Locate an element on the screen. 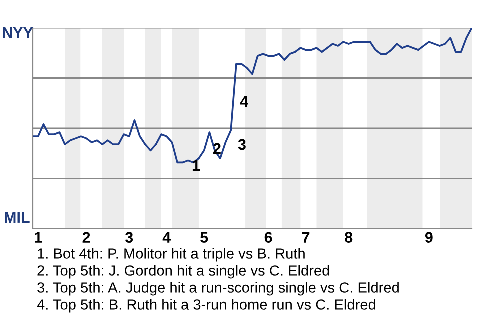 This screenshot has width=480, height=320. x-tick-label: 9 is located at coordinates (429, 237).